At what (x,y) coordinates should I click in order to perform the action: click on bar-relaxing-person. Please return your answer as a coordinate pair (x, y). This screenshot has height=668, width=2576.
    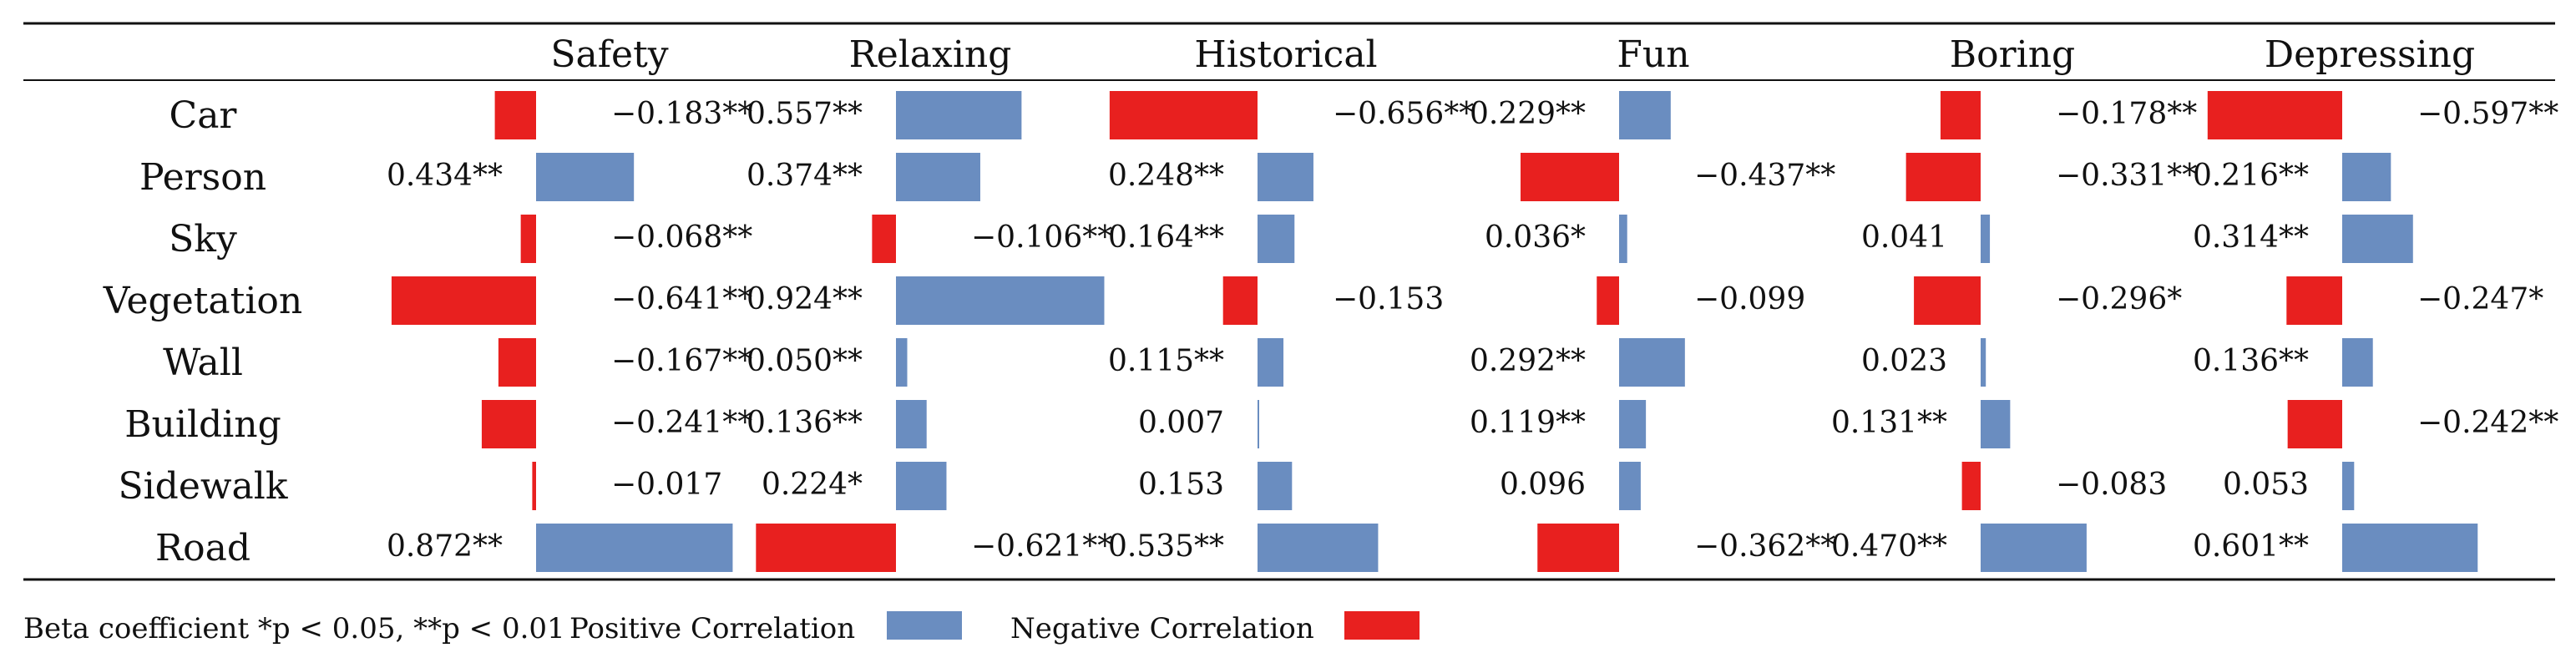
    Looking at the image, I should click on (938, 177).